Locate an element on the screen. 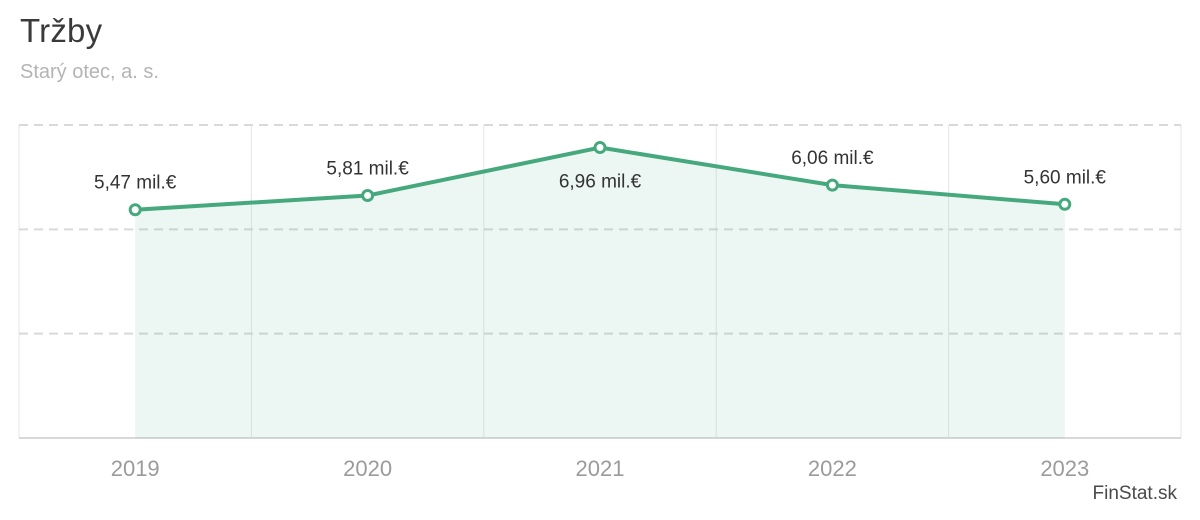 This screenshot has width=1200, height=520. data-label-2020: 5,81 mil.€ is located at coordinates (367, 169).